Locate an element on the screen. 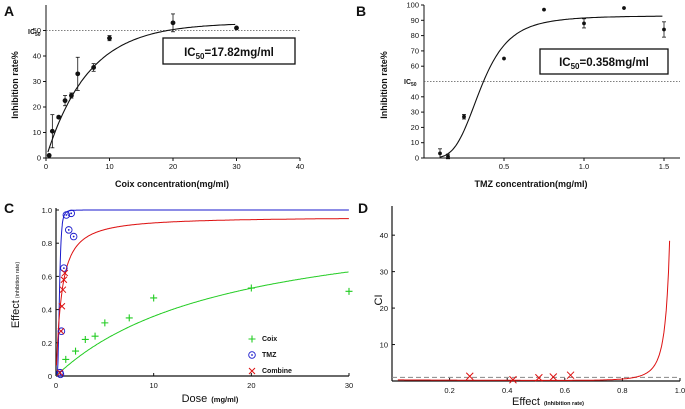 This screenshot has height=409, width=685. panel-a-annotation-sub: 50 is located at coordinates (200, 56).